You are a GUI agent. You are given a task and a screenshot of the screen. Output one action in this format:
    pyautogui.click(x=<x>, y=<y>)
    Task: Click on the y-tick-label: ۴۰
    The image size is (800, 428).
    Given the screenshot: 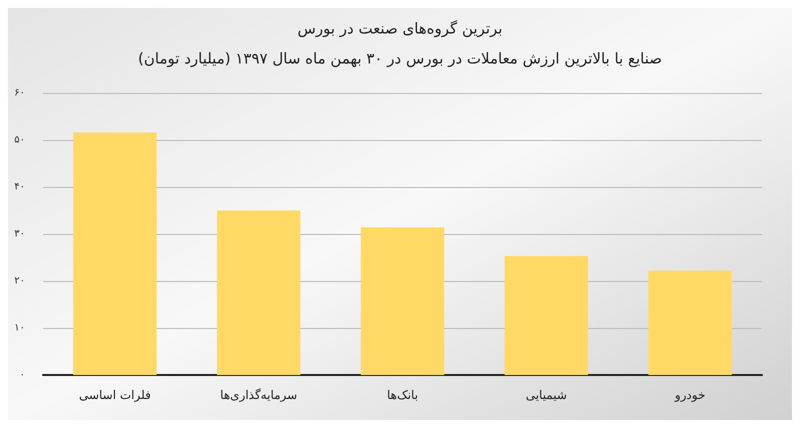 What is the action you would take?
    pyautogui.click(x=19, y=187)
    